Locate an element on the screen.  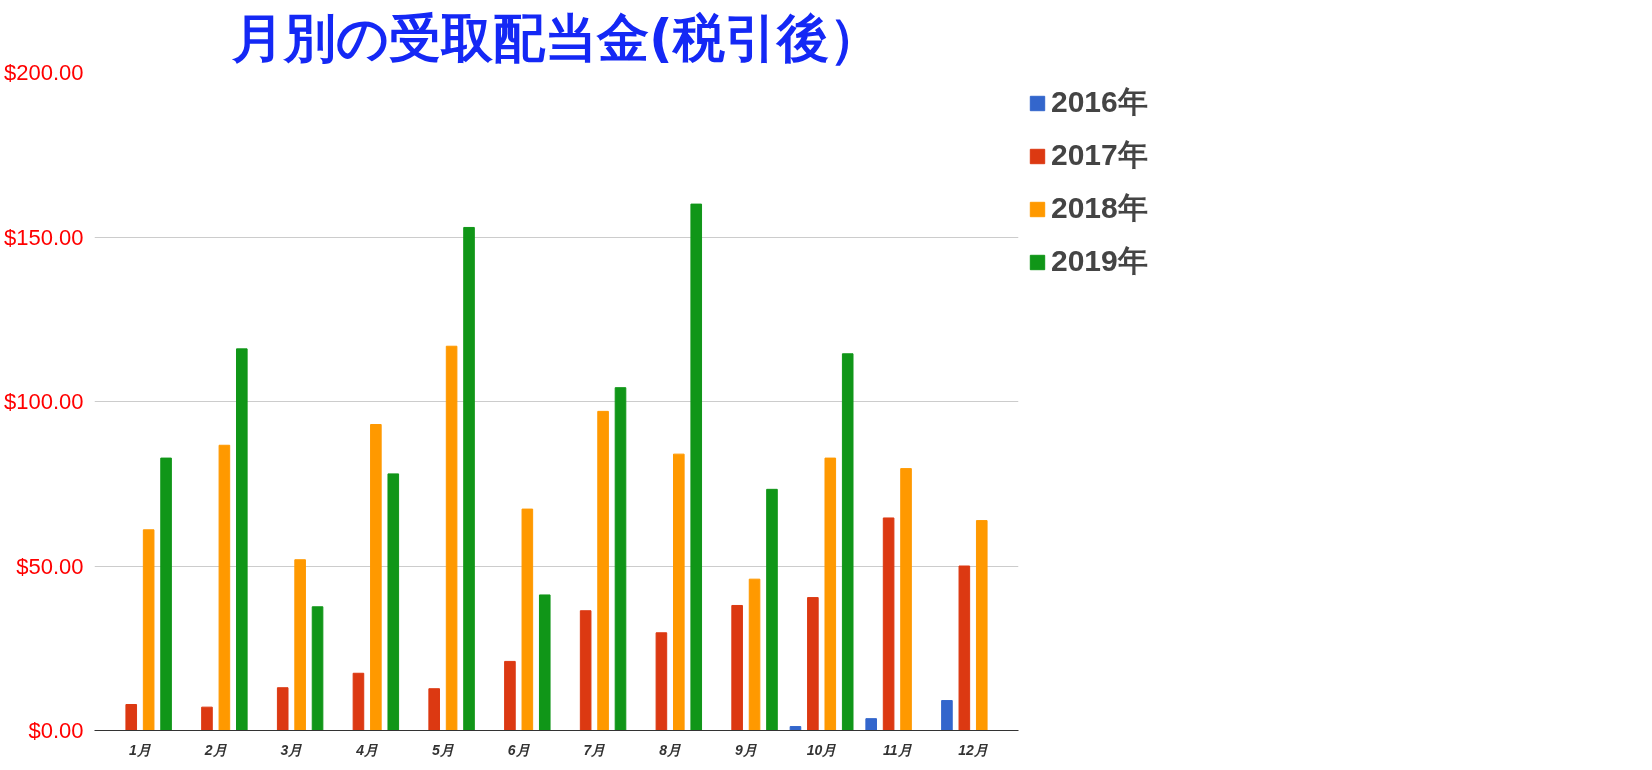
x-tick-label: 3月 is located at coordinates (291, 749).